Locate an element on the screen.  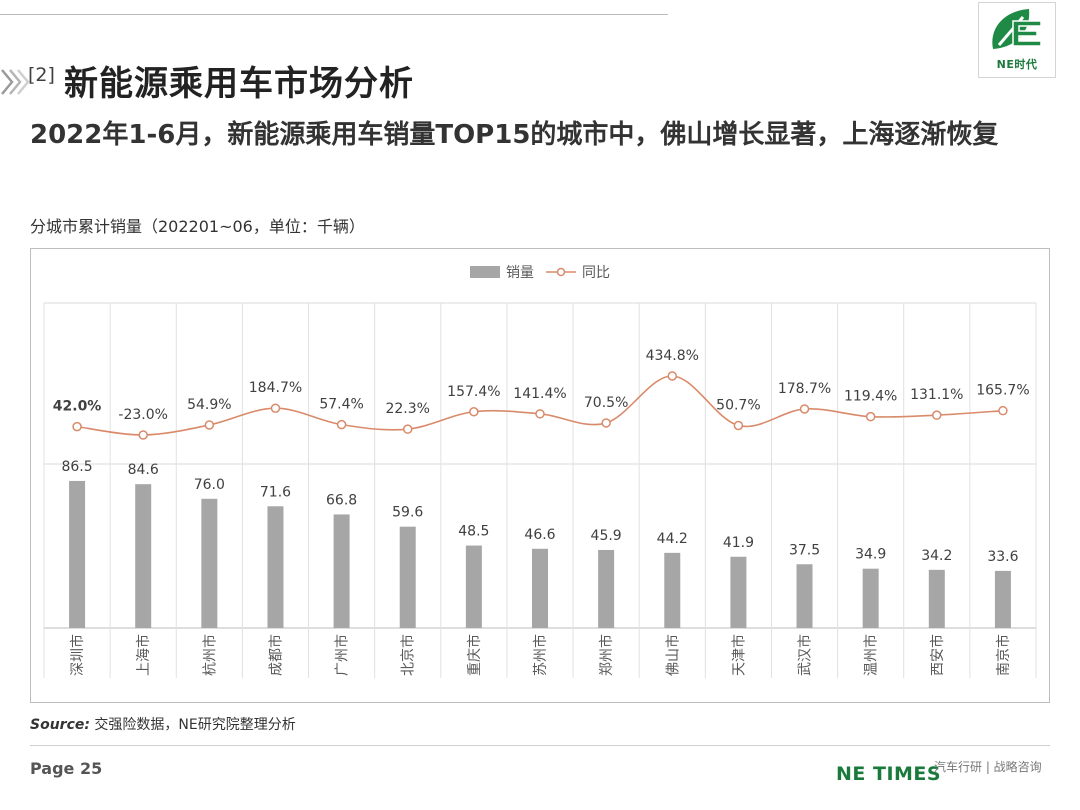
category-label: 杭州市 is located at coordinates (209, 655).